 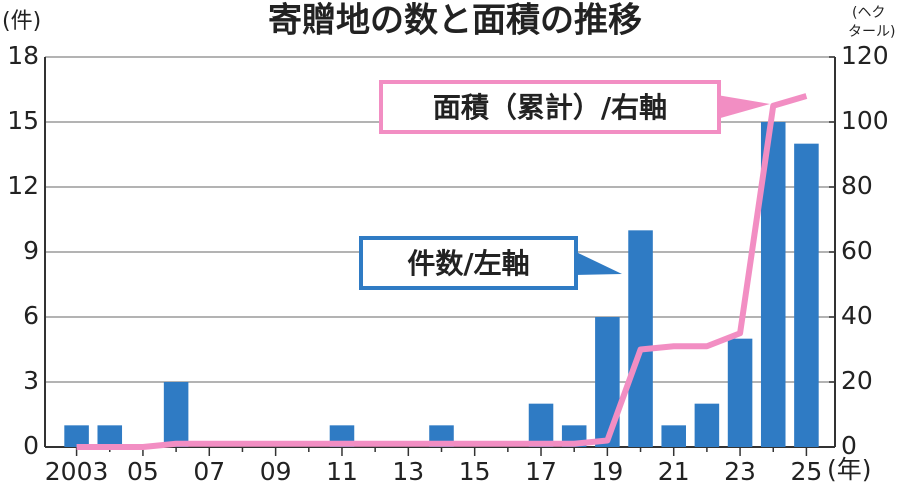 I want to click on y-tick-label: 0, so click(x=31, y=445).